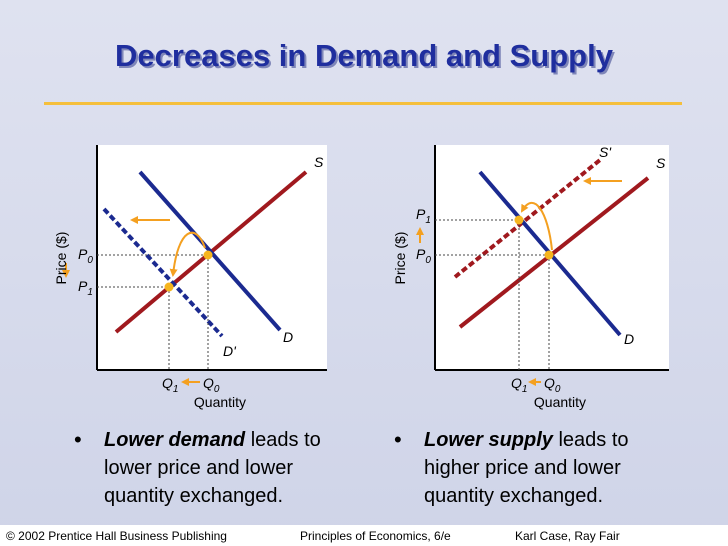 Image resolution: width=728 pixels, height=546 pixels. What do you see at coordinates (519, 220) in the screenshot?
I see `right-new-equilibrium` at bounding box center [519, 220].